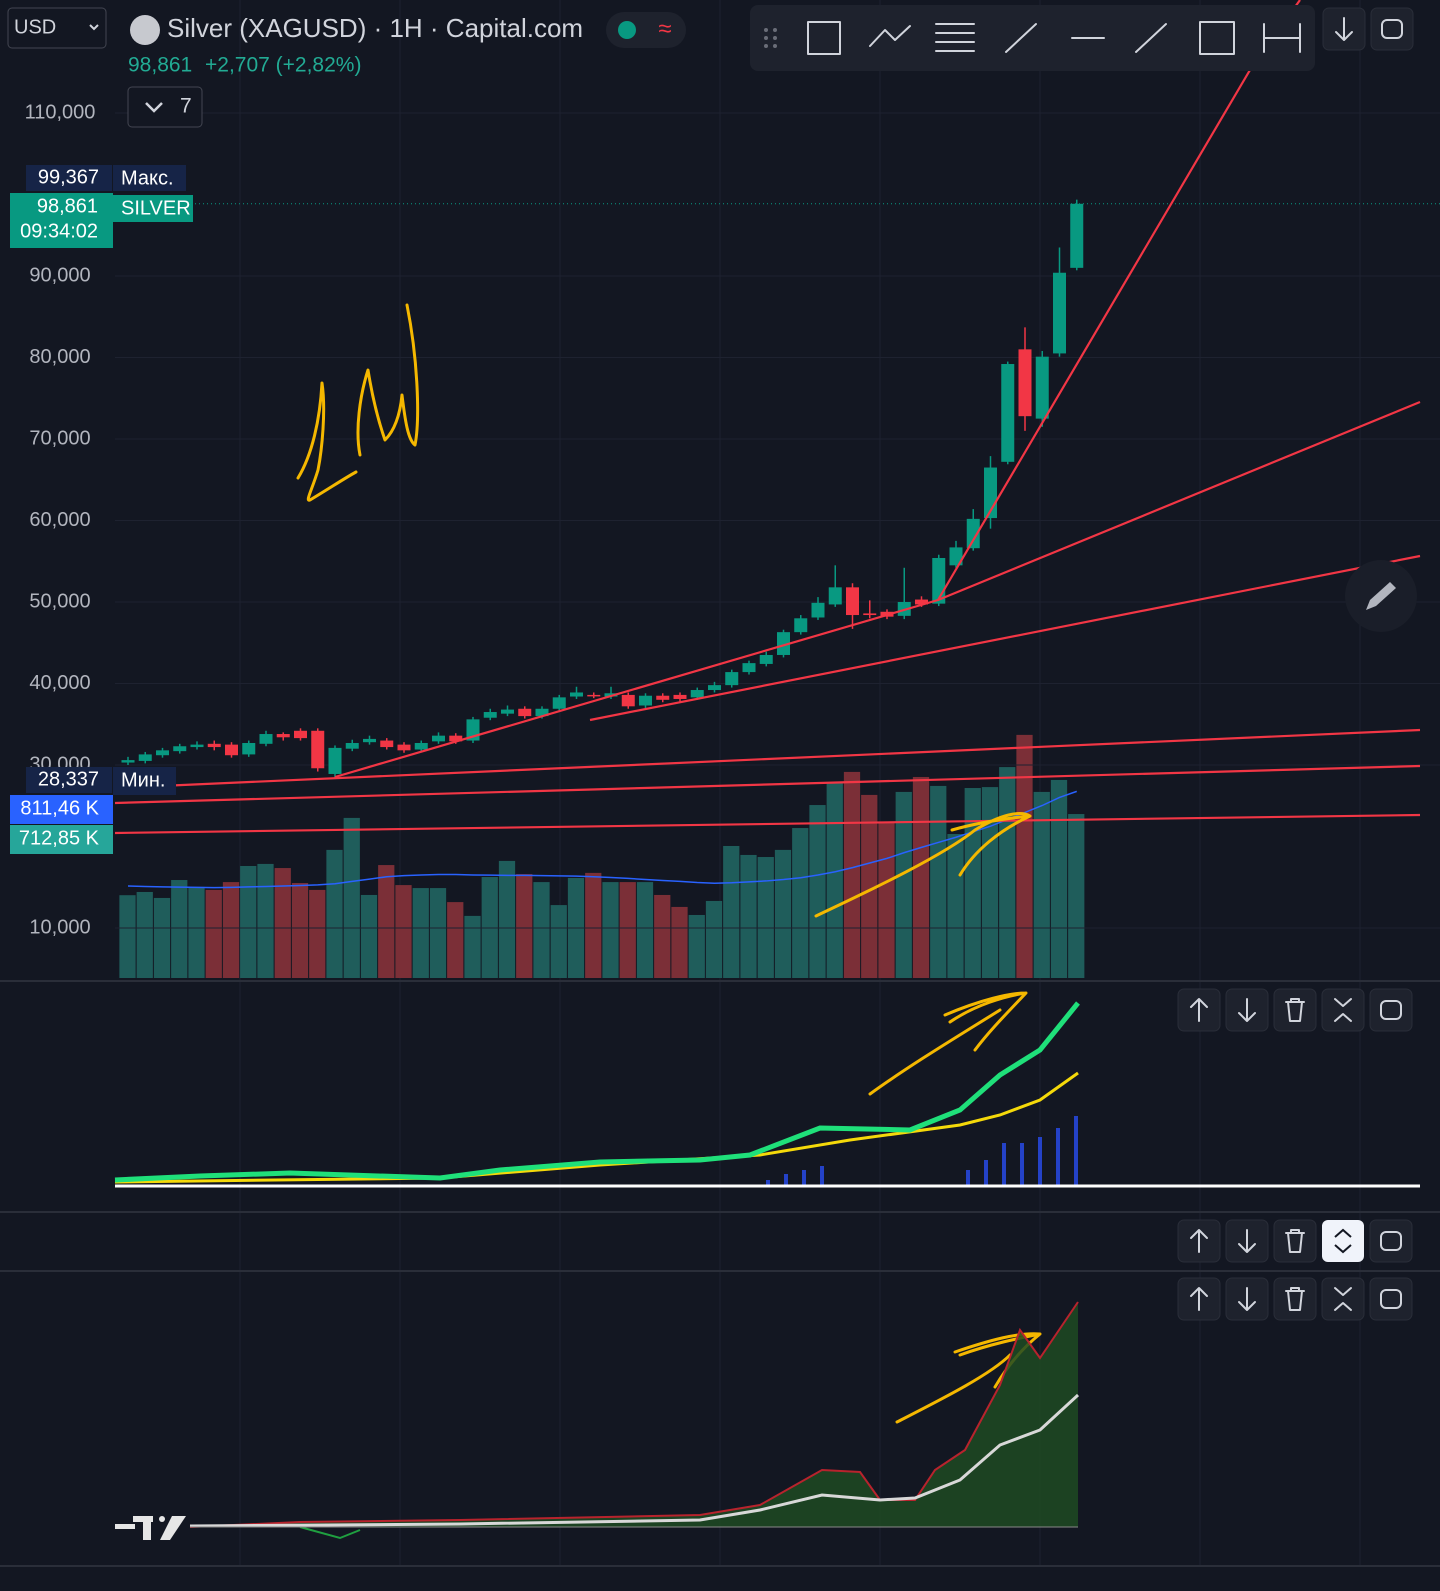 This screenshot has width=1440, height=1591. Describe the element at coordinates (57, 28) in the screenshot. I see `currency-select` at that location.